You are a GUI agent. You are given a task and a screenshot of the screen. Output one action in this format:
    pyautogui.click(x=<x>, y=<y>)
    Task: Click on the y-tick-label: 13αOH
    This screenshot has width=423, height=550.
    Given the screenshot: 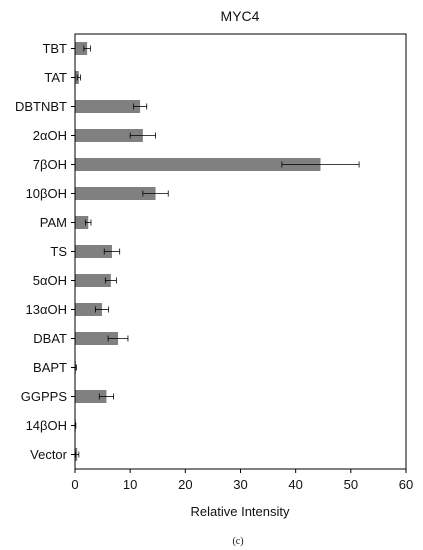 What is the action you would take?
    pyautogui.click(x=46, y=309)
    